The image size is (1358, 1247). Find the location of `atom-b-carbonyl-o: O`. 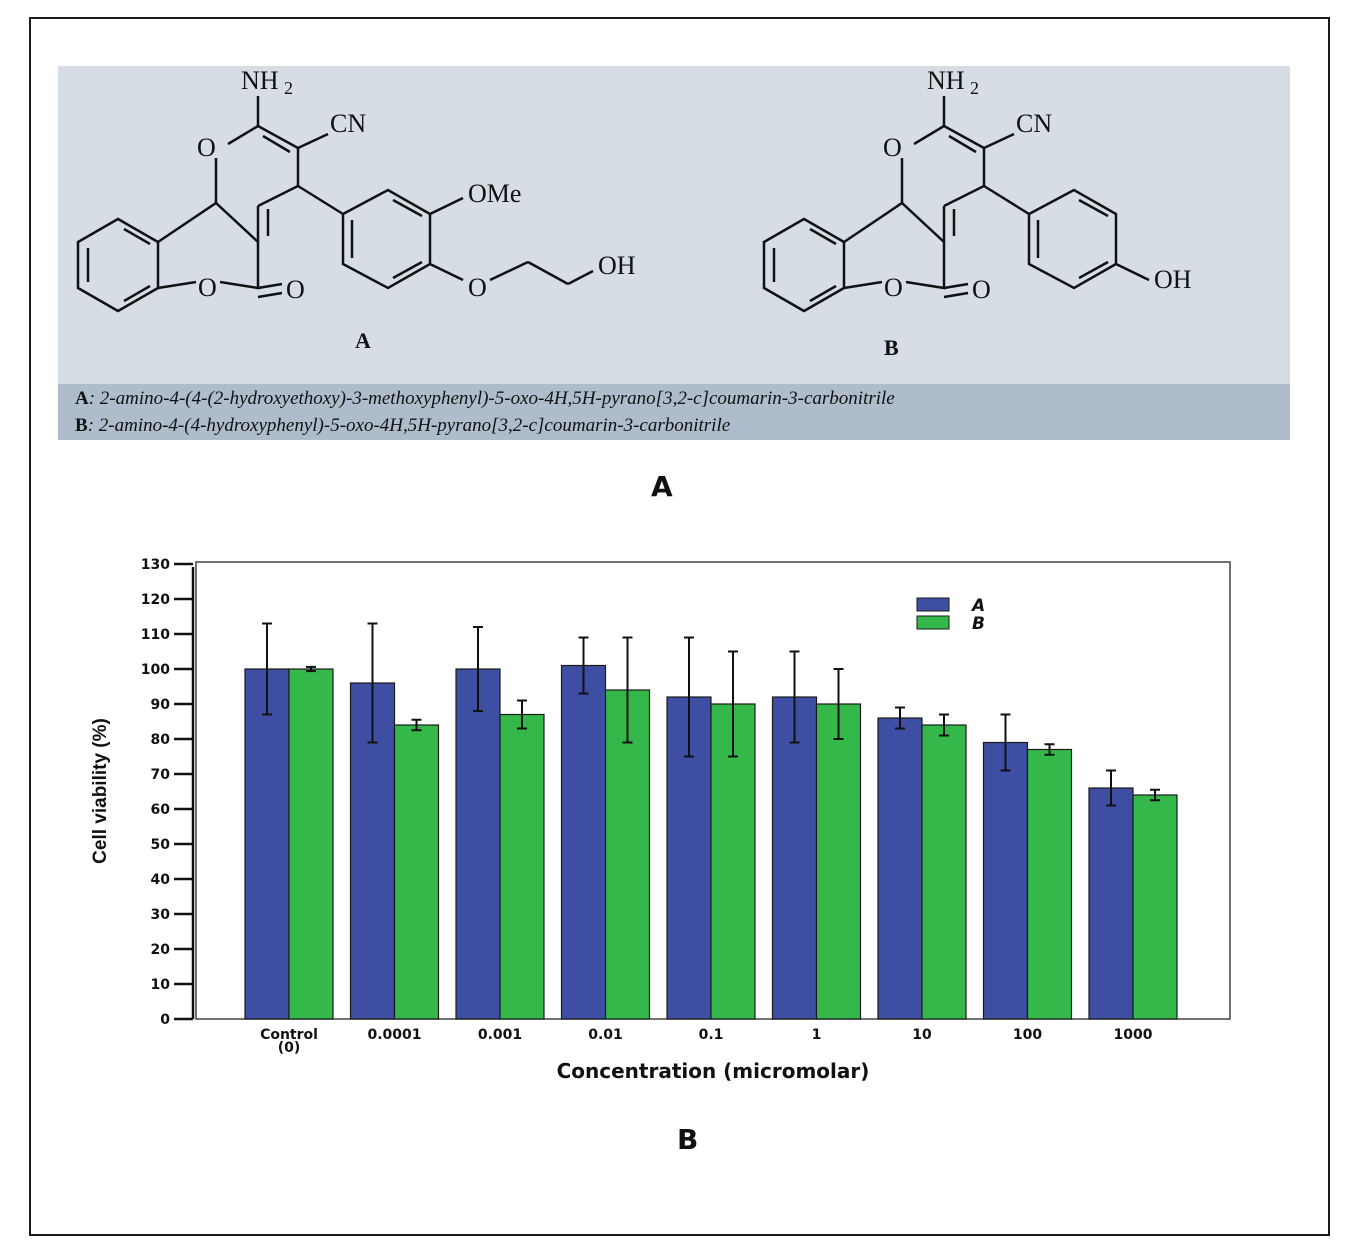

atom-b-carbonyl-o: O is located at coordinates (981, 289).